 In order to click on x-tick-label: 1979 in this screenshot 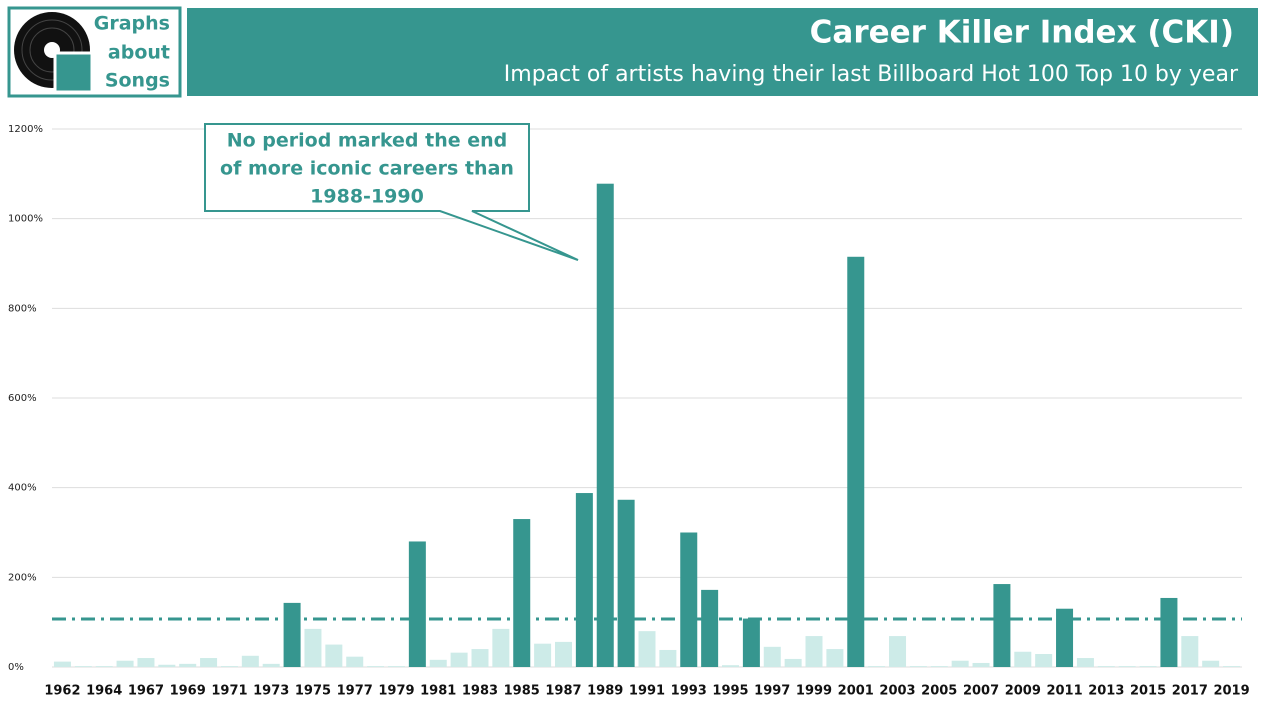, I will do `click(396, 691)`.